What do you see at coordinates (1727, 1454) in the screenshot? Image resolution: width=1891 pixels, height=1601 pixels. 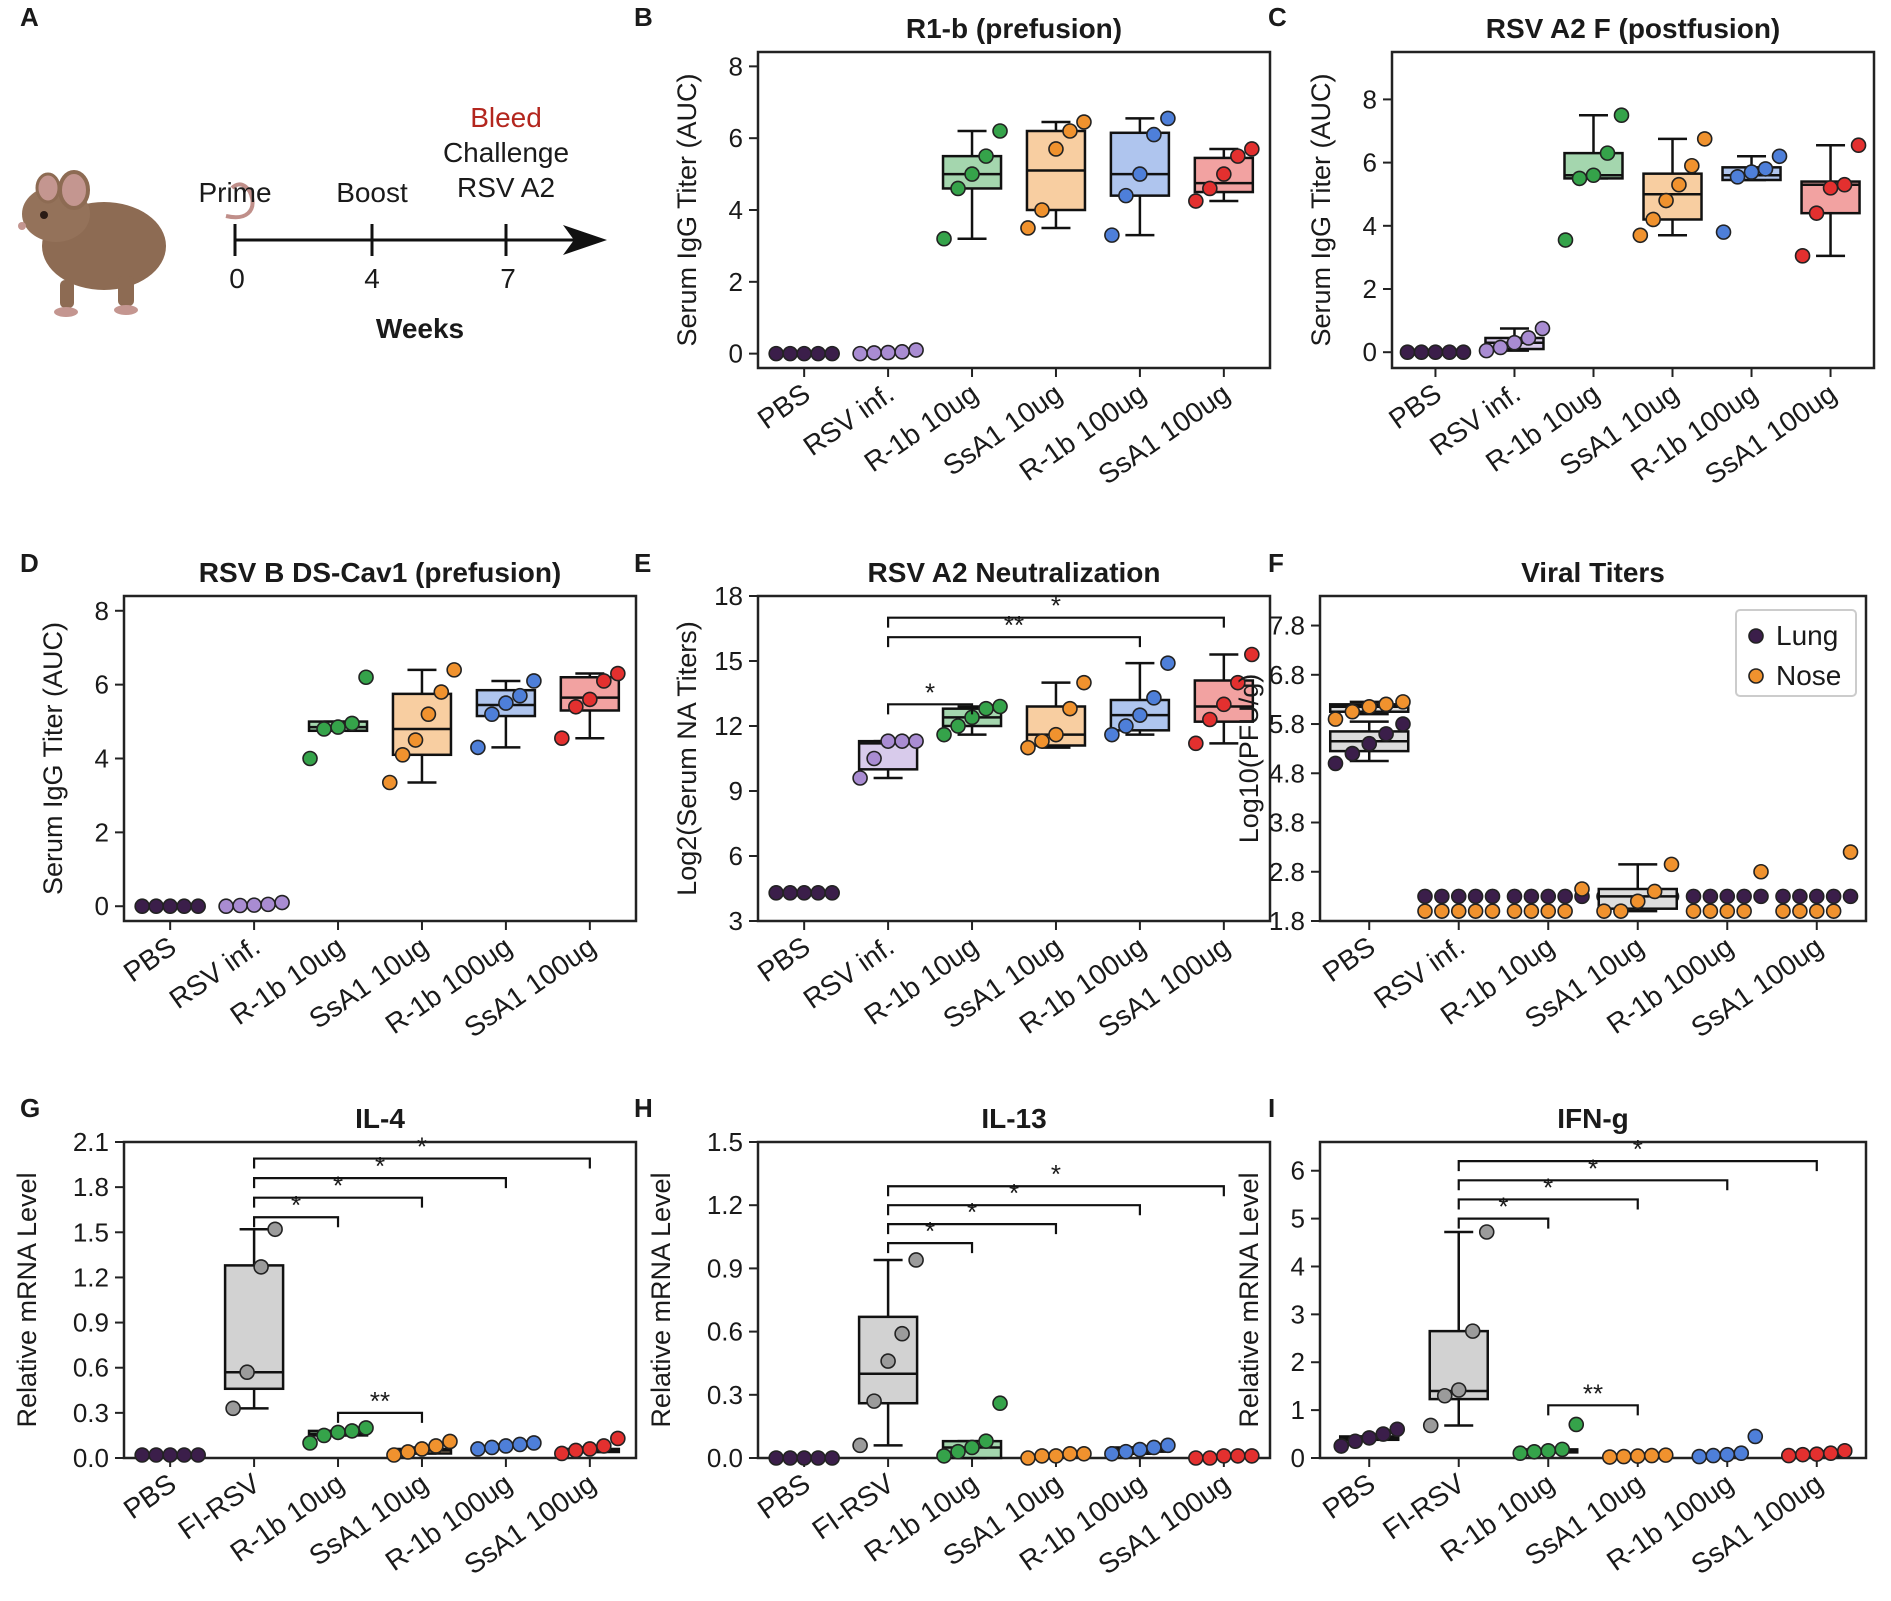 I see `panel-i-point-r-1b-100ug` at bounding box center [1727, 1454].